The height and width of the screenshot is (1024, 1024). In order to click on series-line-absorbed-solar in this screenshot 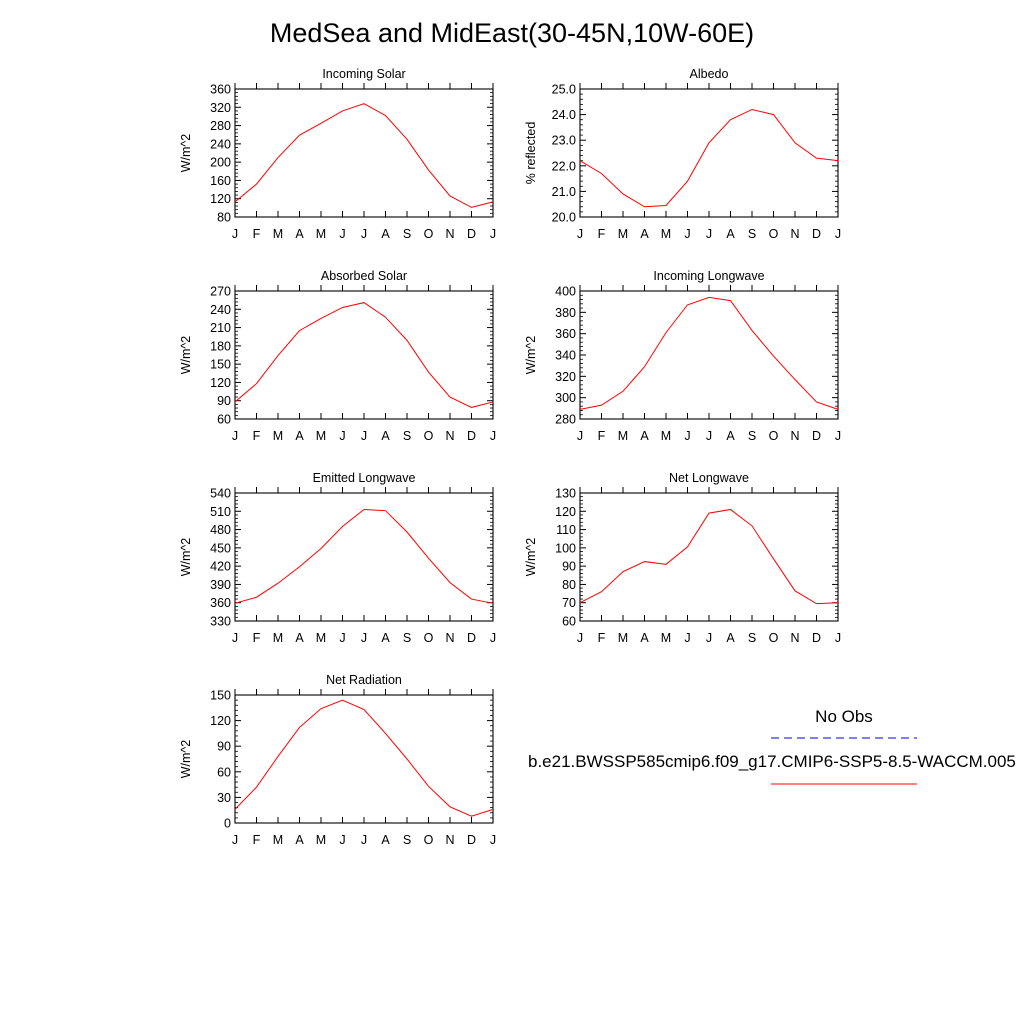, I will do `click(364, 355)`.